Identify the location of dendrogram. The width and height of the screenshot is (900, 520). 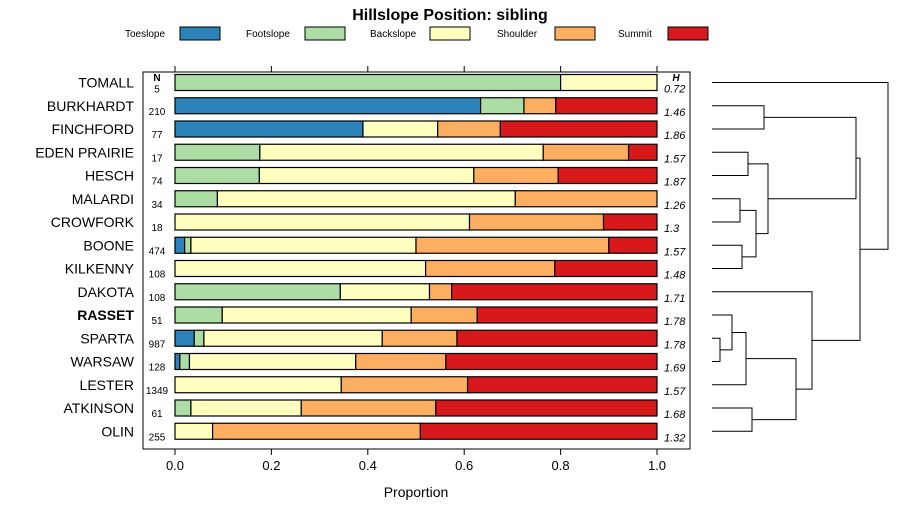
(800, 257).